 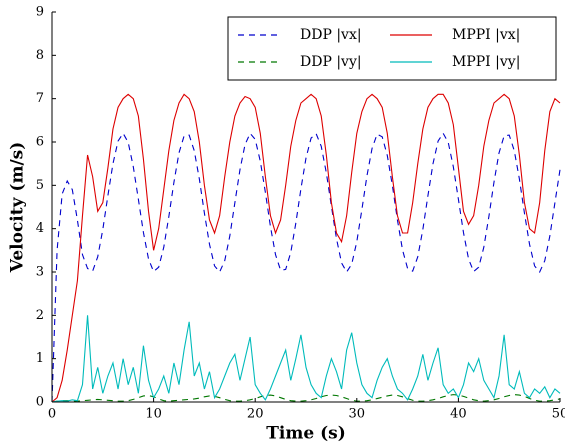 I want to click on x-tick-label: 10, so click(x=153, y=414).